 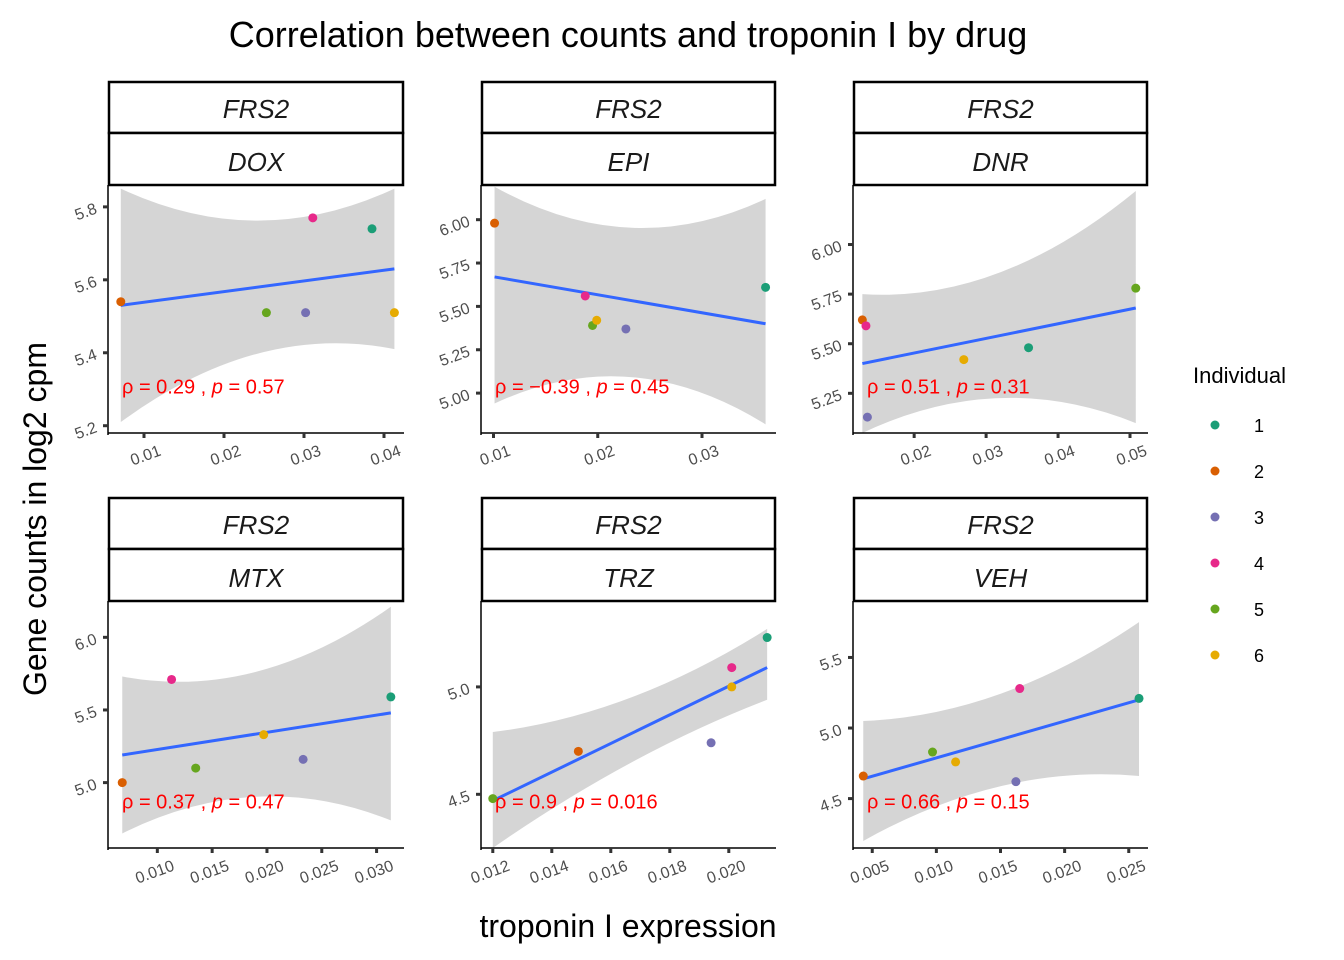 What do you see at coordinates (870, 873) in the screenshot?
I see `x-tick-label: 0.005` at bounding box center [870, 873].